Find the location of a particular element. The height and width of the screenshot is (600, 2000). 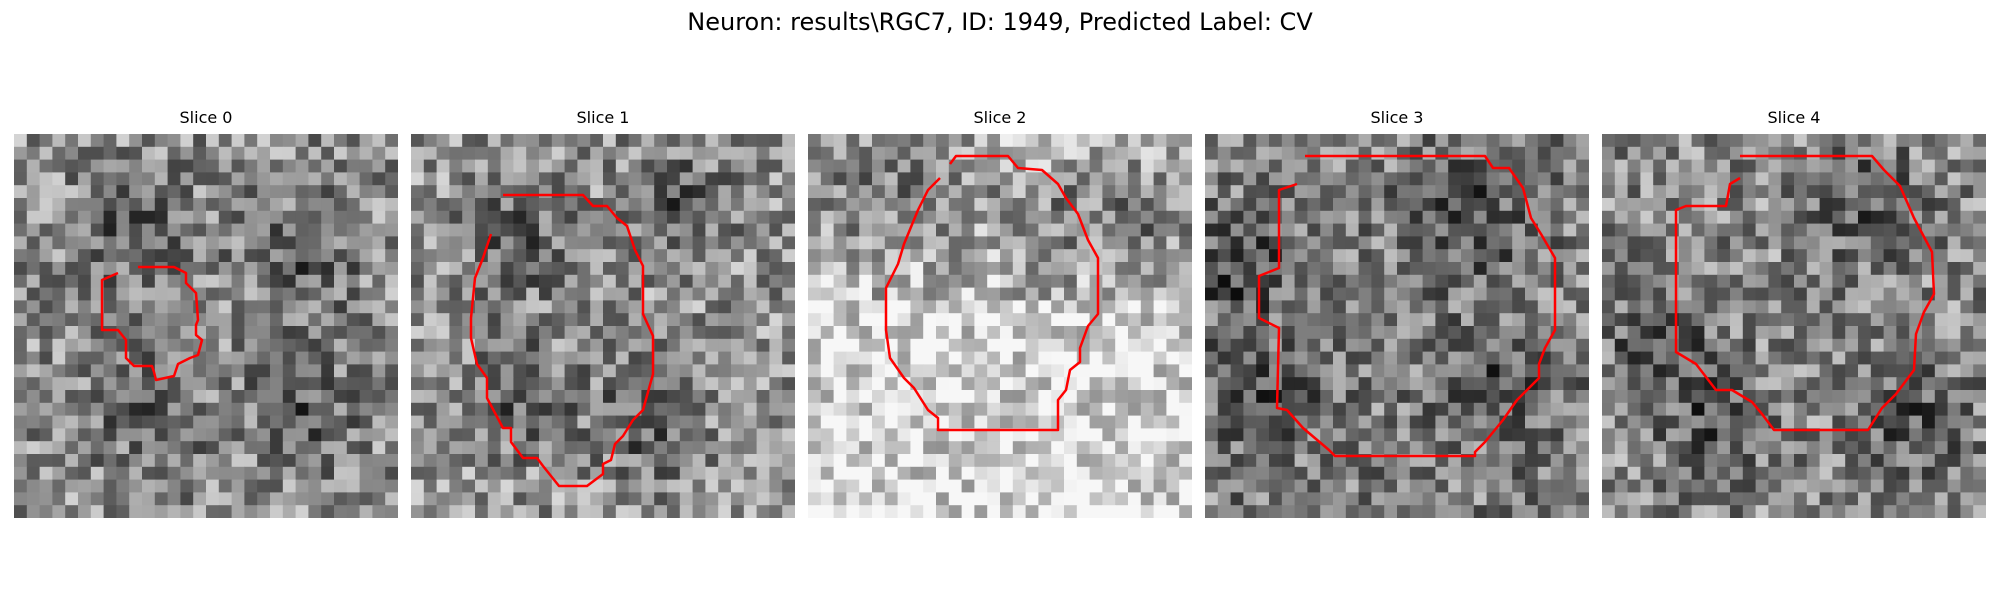

slice-title-4: Slice 4 is located at coordinates (1794, 117).